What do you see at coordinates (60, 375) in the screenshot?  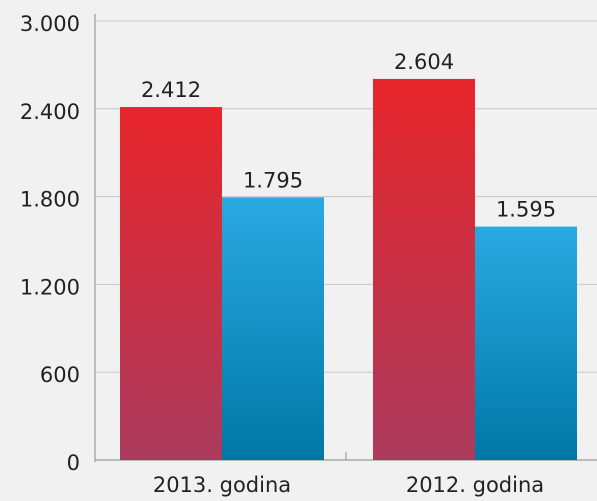 I see `y-tick-label: 600` at bounding box center [60, 375].